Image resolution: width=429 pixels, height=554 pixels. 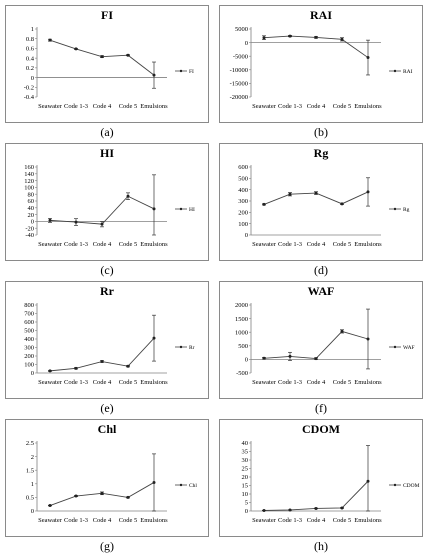 What do you see at coordinates (241, 332) in the screenshot?
I see `y-tick-label: 1000` at bounding box center [241, 332].